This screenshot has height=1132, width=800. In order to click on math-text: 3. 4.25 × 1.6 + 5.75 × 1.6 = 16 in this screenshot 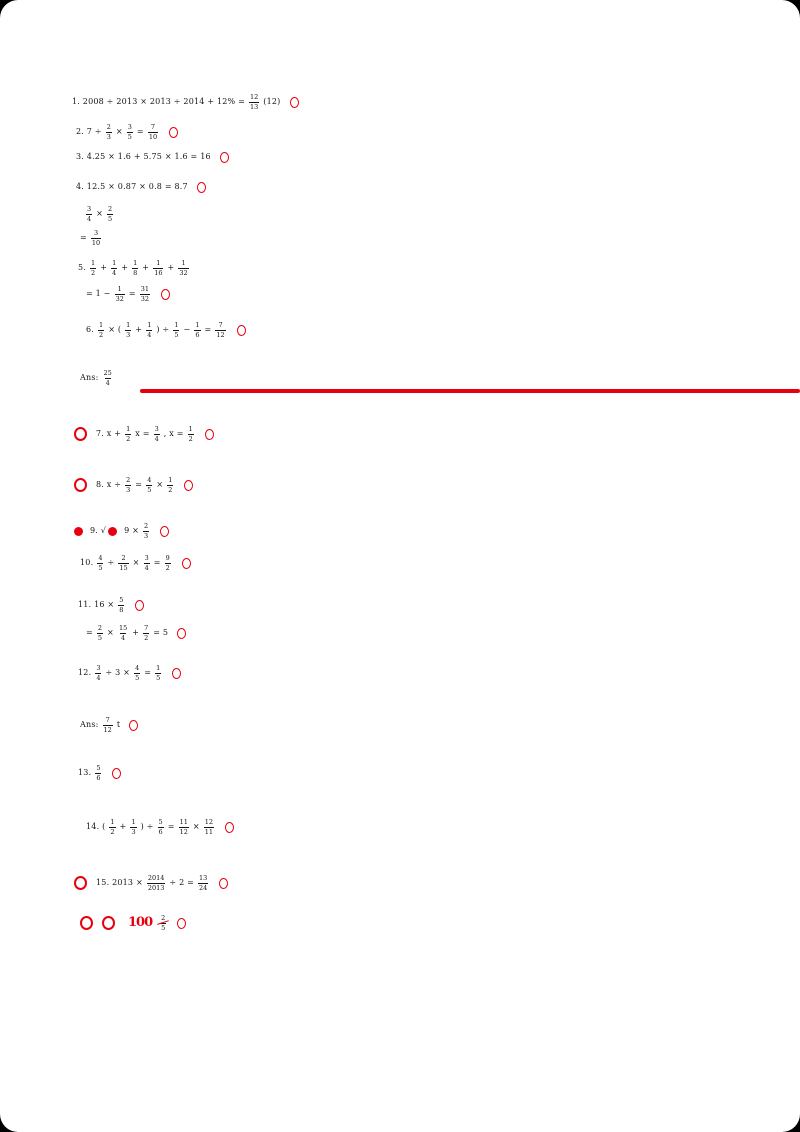, I will do `click(143, 157)`.